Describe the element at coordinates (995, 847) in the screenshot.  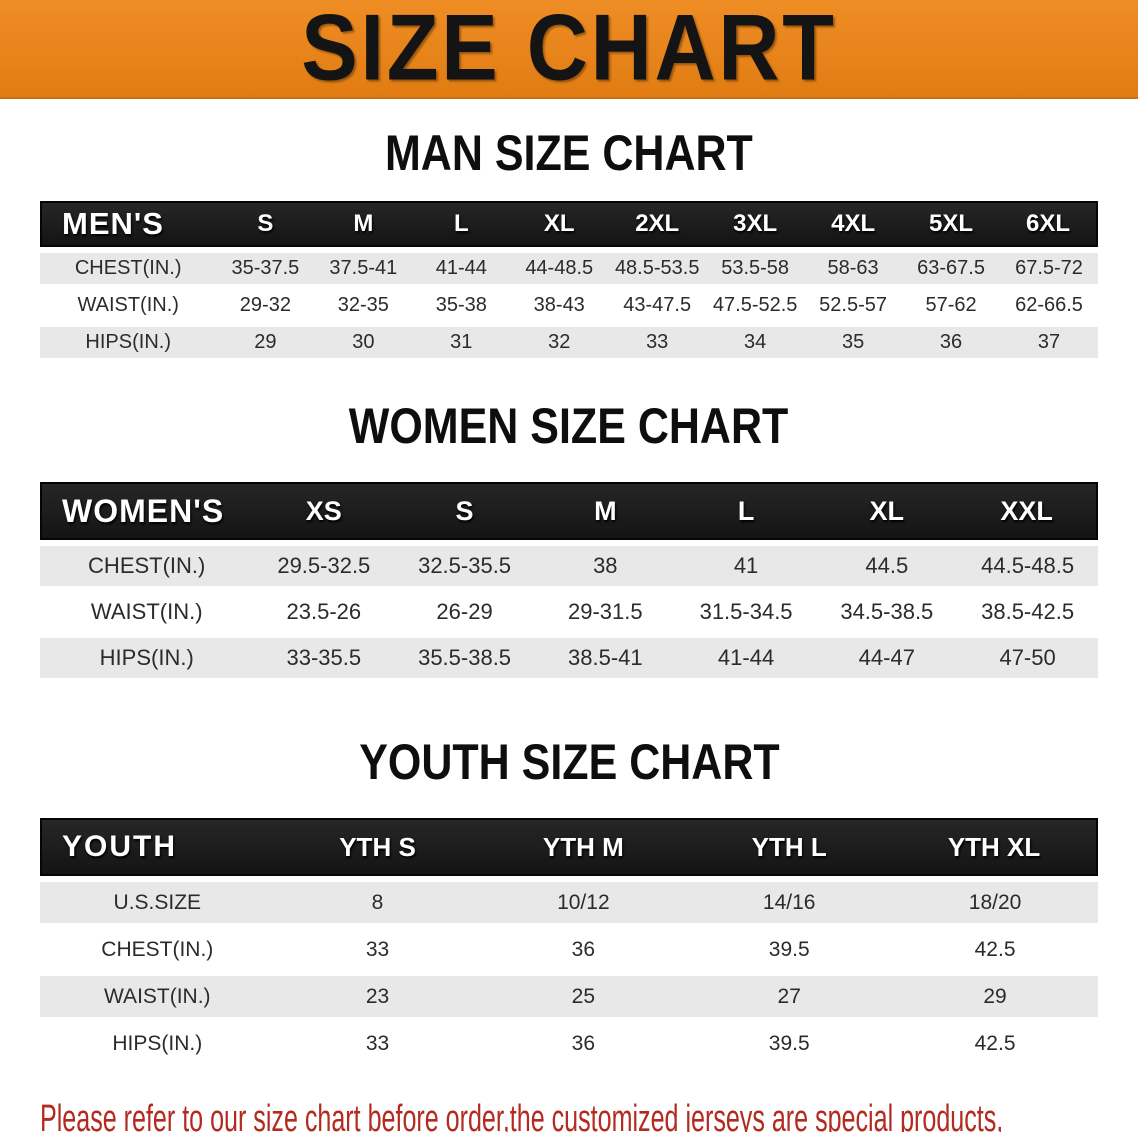
I see `size-column-header: YTH XL` at that location.